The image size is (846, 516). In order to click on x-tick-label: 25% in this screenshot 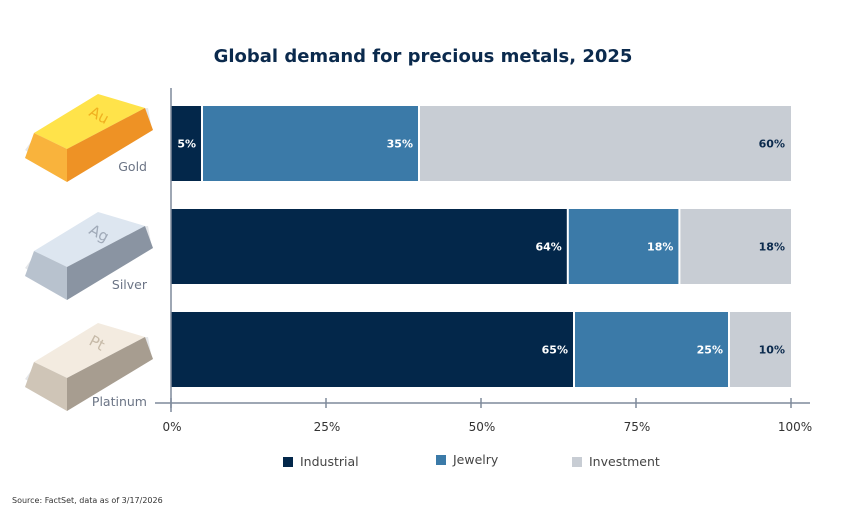, I will do `click(327, 427)`.